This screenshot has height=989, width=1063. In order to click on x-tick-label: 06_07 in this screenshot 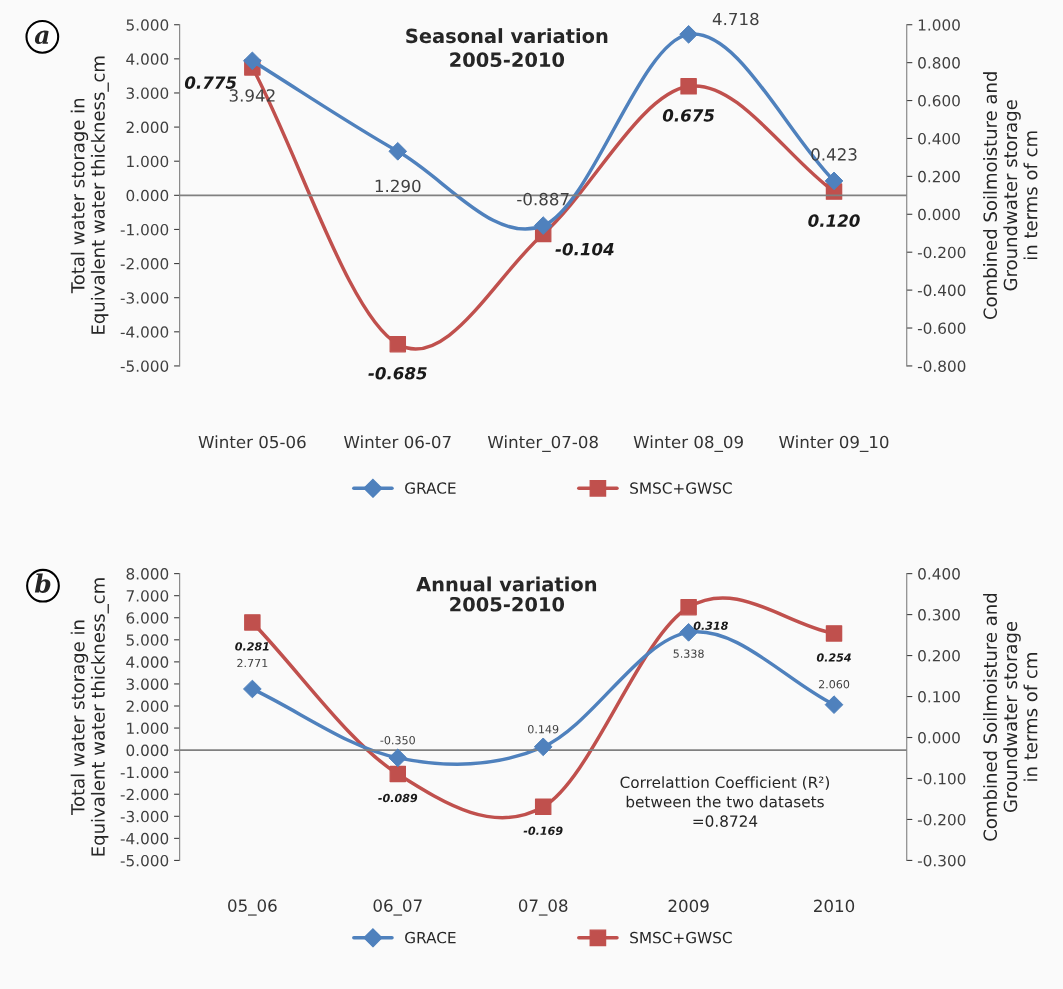, I will do `click(397, 907)`.